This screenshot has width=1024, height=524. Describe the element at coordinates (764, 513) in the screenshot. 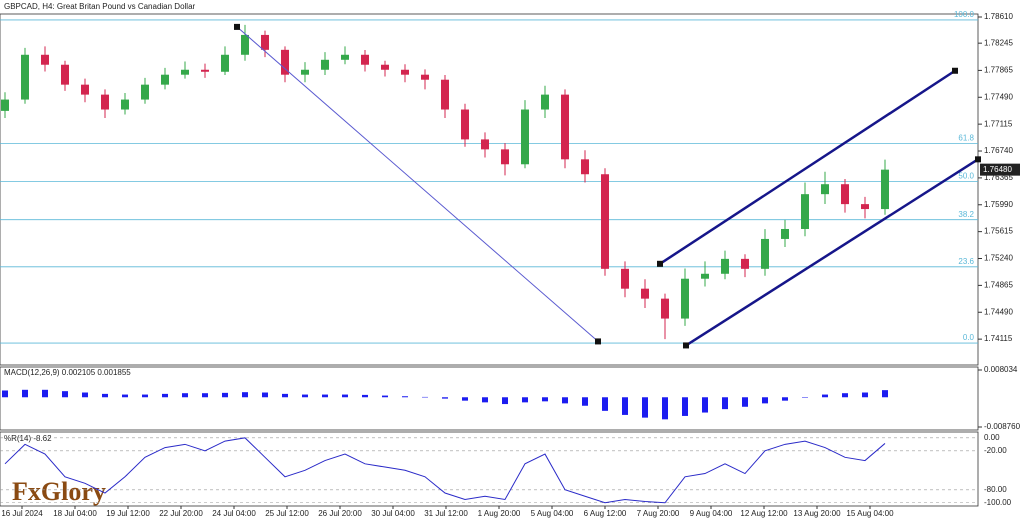

I see `x-tick-label: 12 Aug 12:00` at that location.